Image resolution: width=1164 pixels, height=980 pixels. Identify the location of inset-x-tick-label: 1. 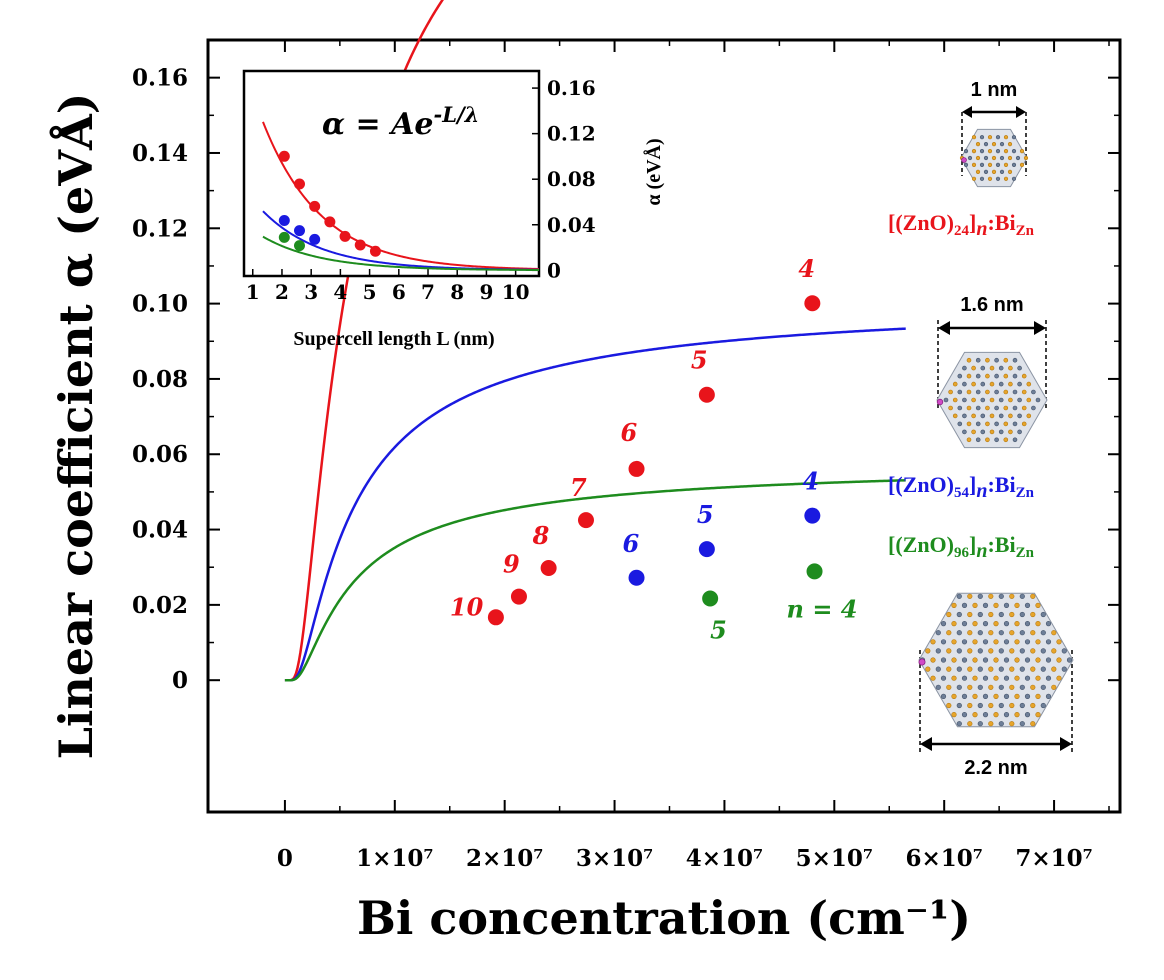
(253, 292).